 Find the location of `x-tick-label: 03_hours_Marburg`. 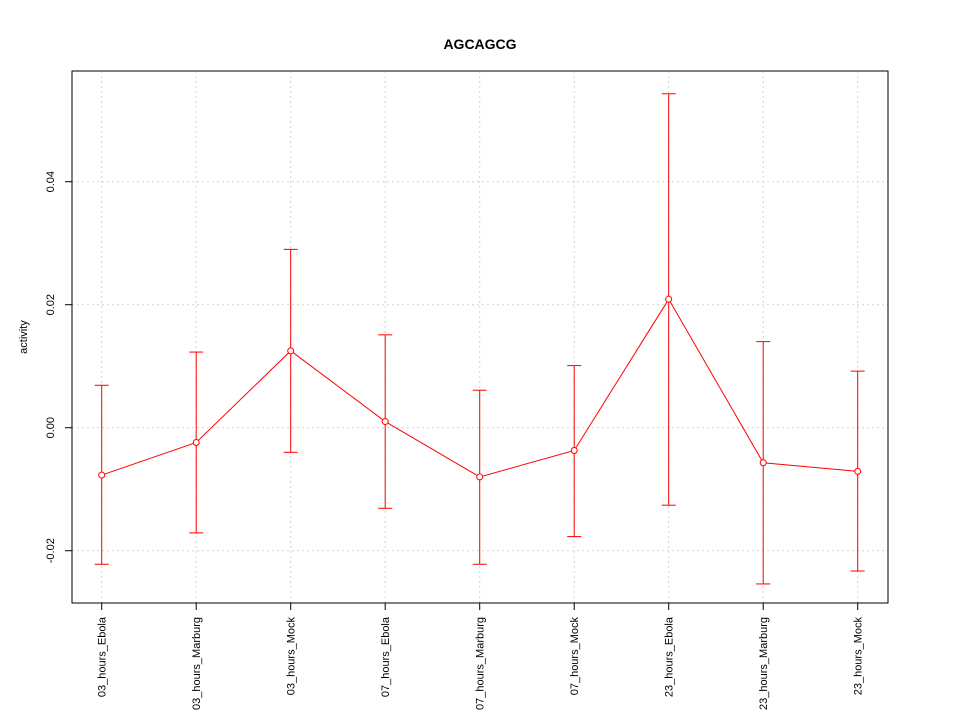

x-tick-label: 03_hours_Marburg is located at coordinates (197, 663).